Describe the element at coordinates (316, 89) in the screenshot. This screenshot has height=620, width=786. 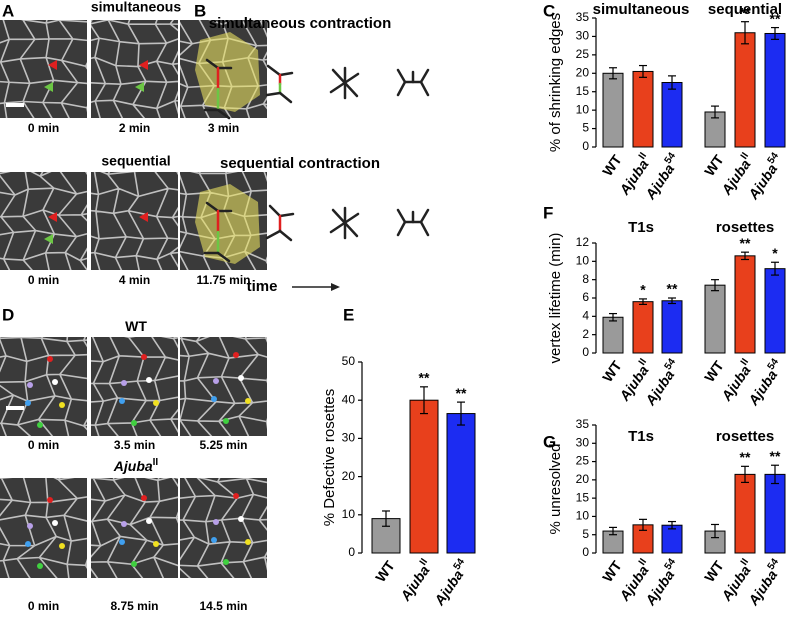
I see `diagram-simultaneous` at that location.